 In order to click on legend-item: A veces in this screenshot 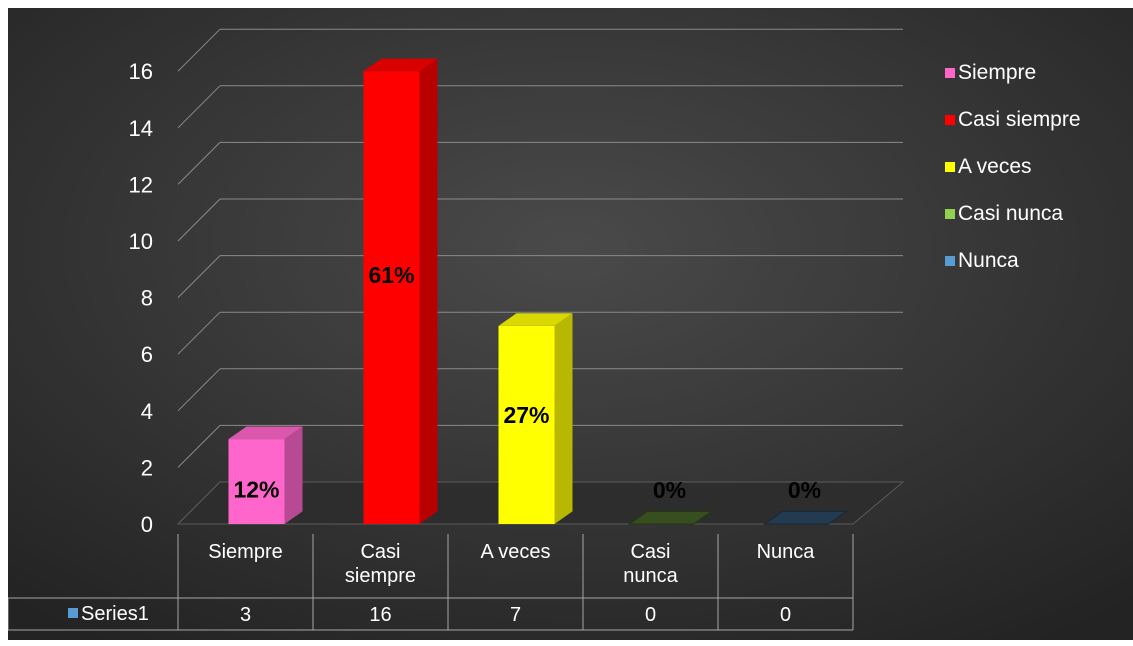, I will do `click(988, 166)`.